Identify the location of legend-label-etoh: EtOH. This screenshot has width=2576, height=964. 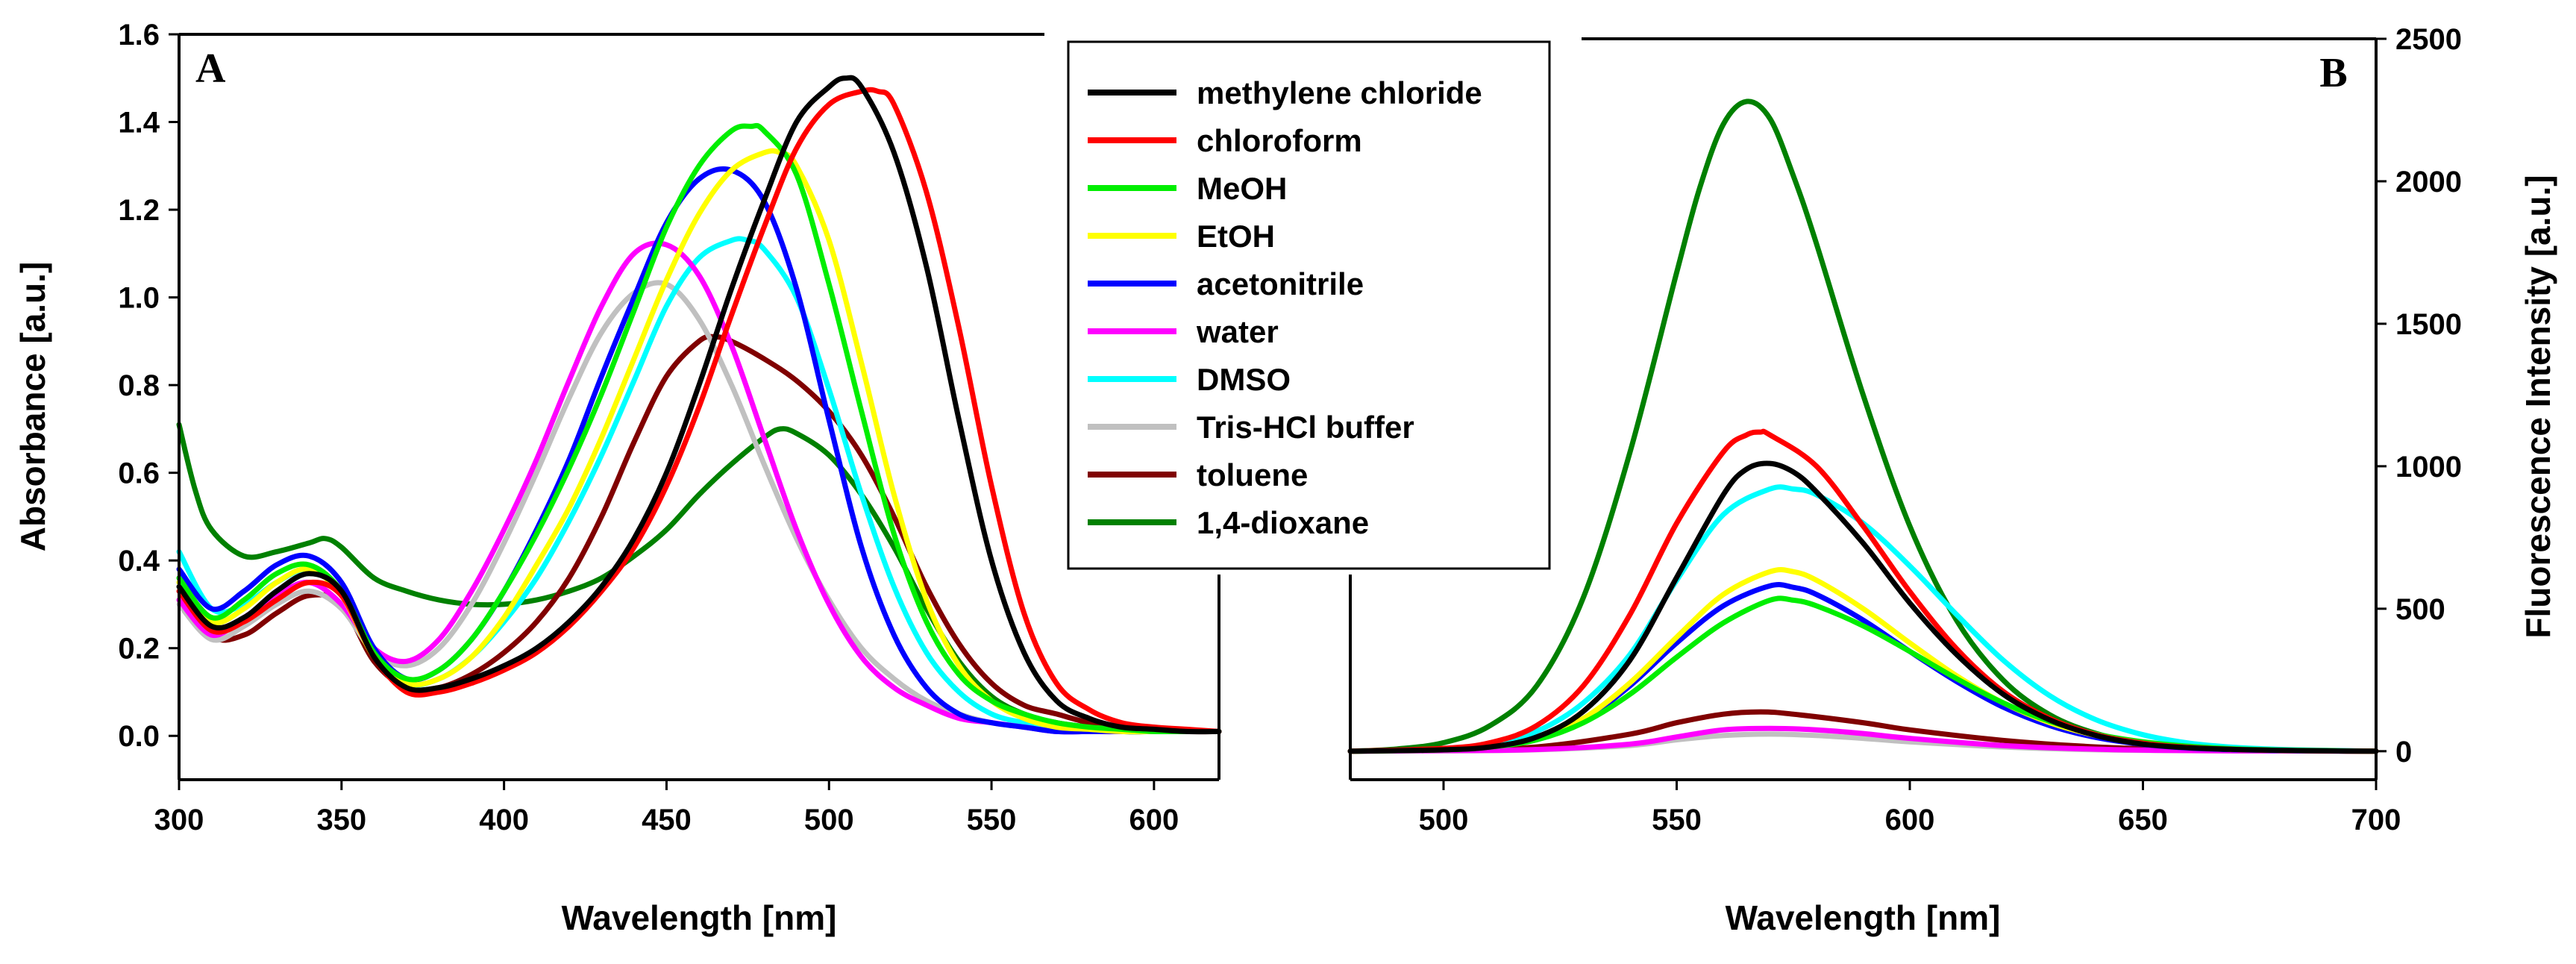
(1236, 236).